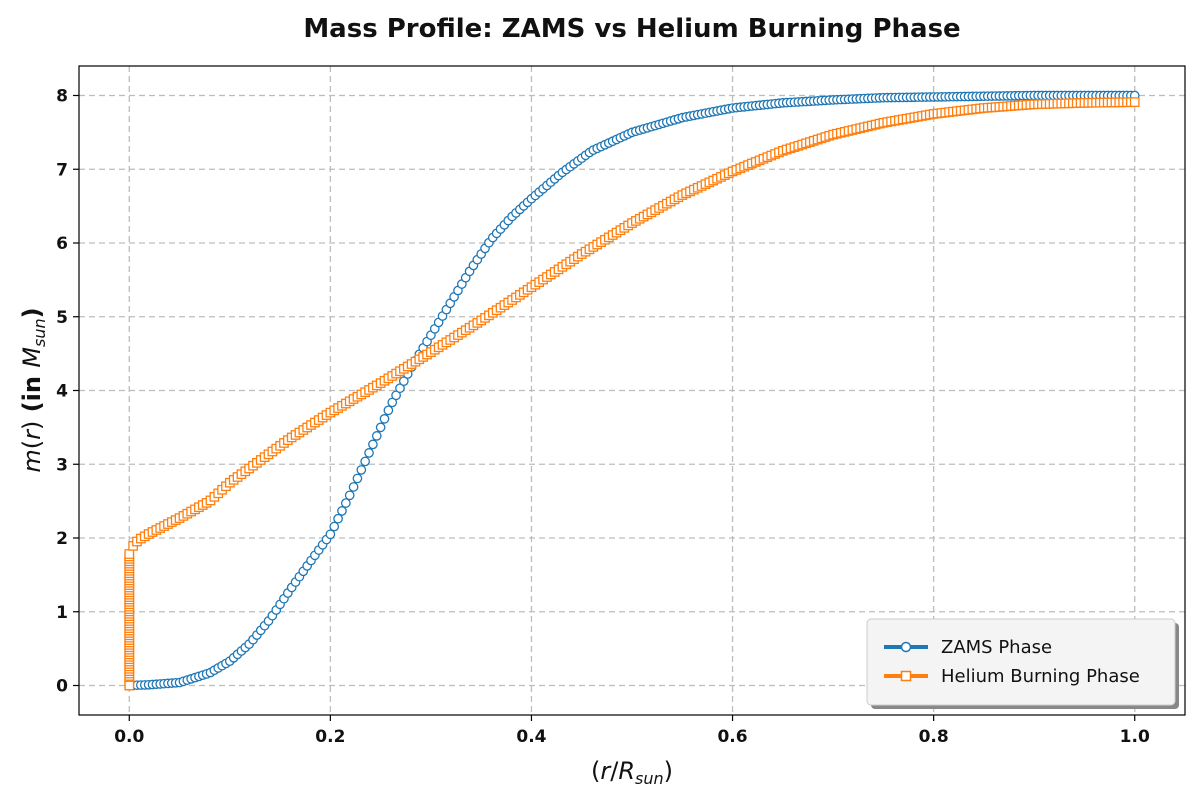  What do you see at coordinates (62, 392) in the screenshot?
I see `y-tick-label: 4` at bounding box center [62, 392].